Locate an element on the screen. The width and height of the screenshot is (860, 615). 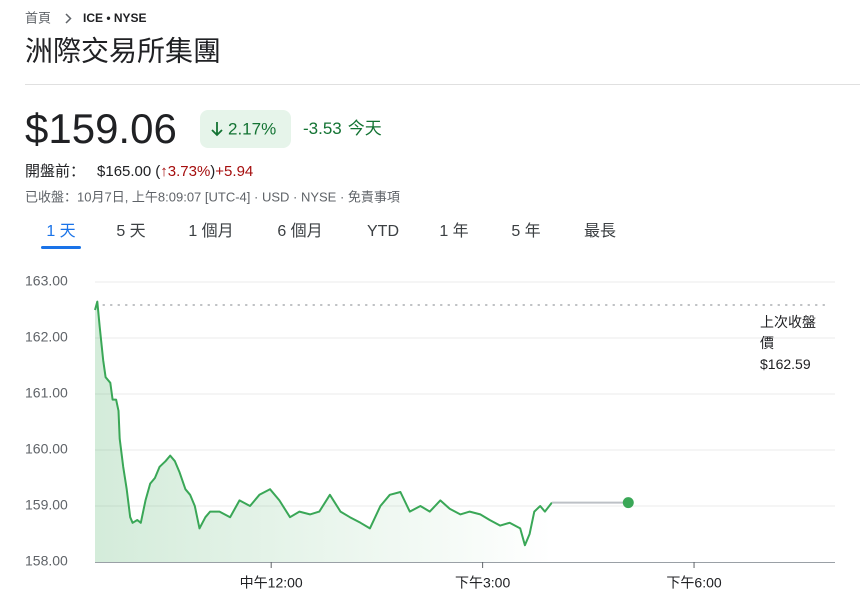
premarket-change: +5.94 is located at coordinates (234, 171).